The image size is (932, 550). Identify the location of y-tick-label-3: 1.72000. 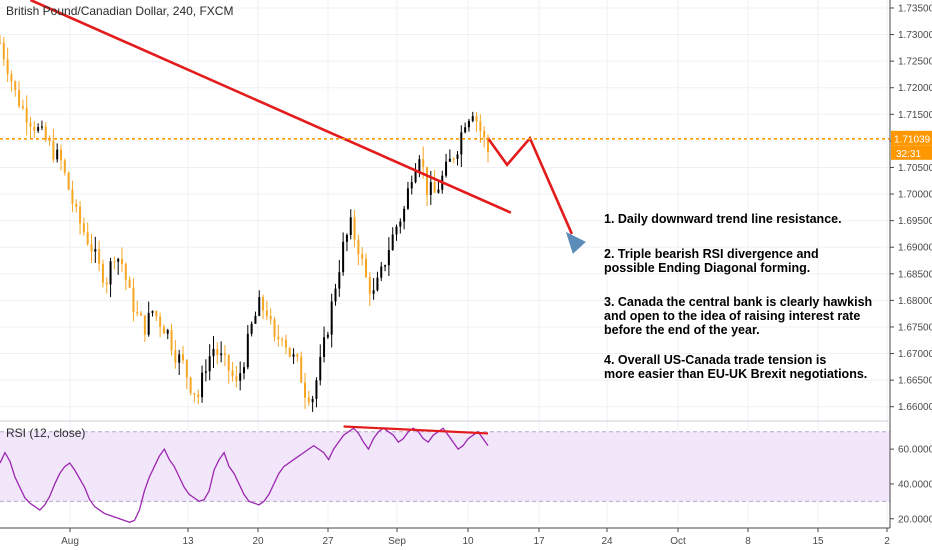
(915, 88).